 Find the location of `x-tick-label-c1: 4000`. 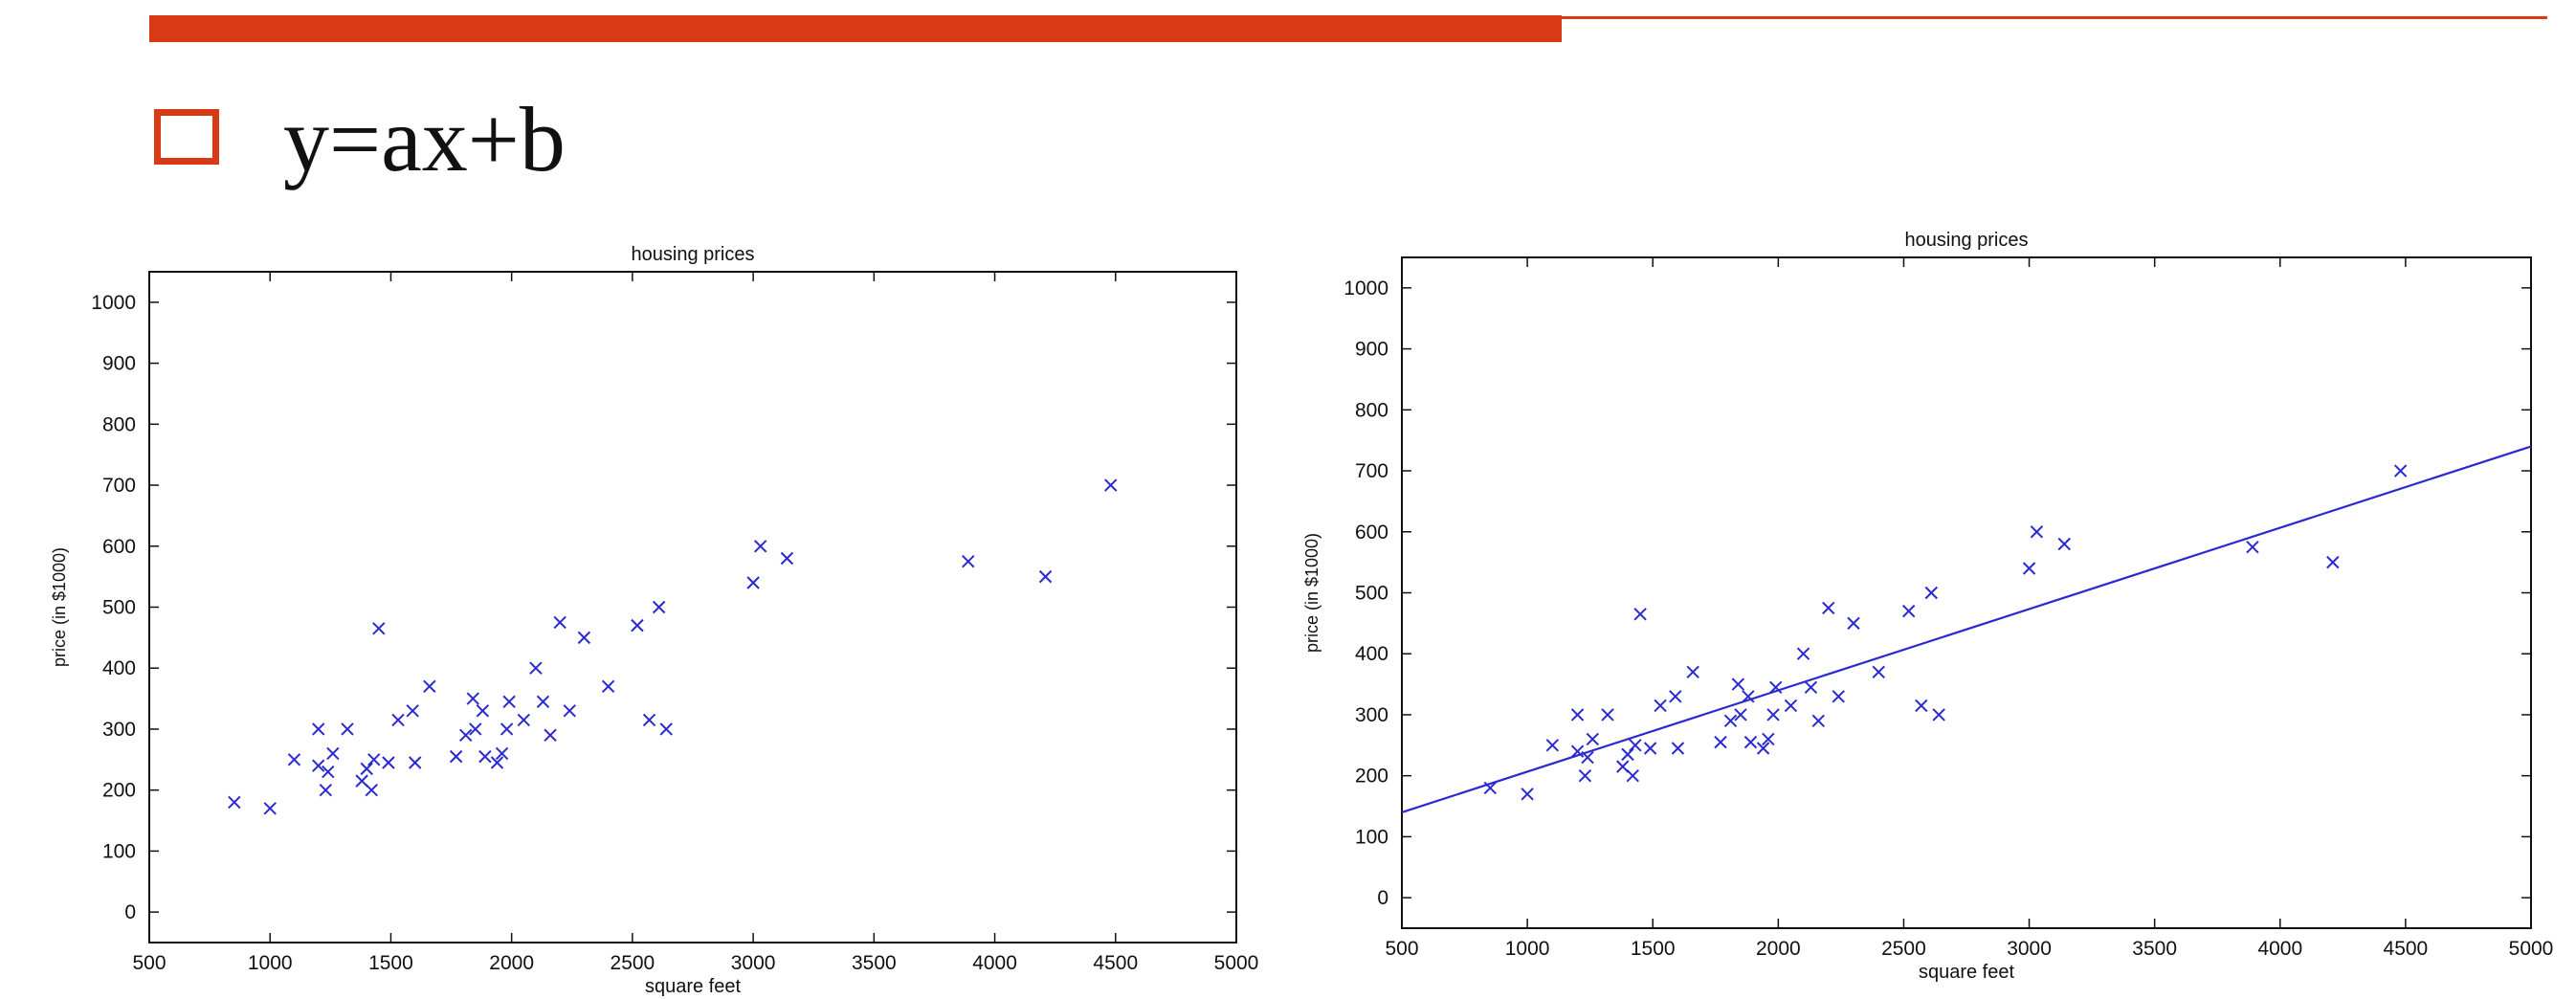

x-tick-label-c1: 4000 is located at coordinates (2279, 949).